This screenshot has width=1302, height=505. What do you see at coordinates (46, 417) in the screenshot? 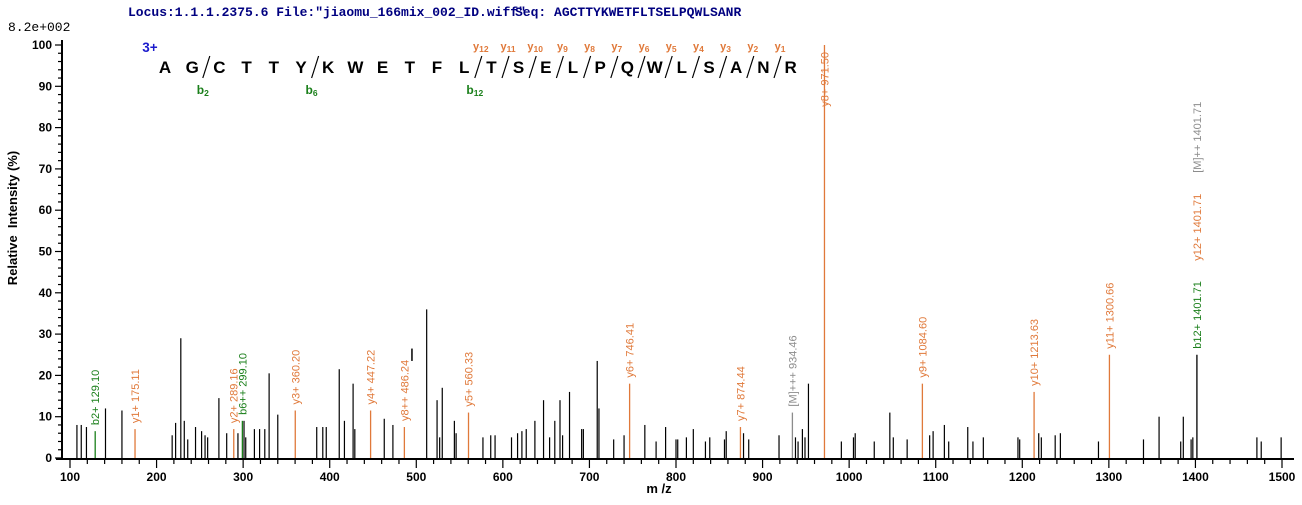
I see `y-tick-label: 10` at bounding box center [46, 417].